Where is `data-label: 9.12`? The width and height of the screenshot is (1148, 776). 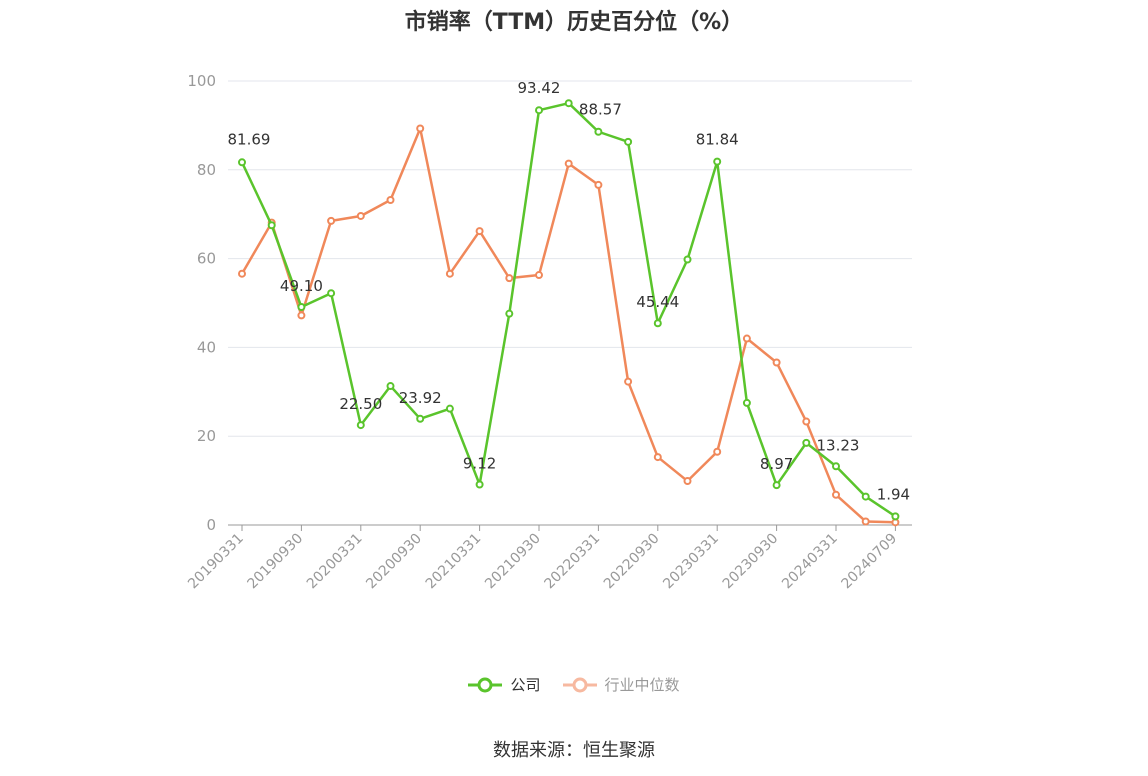
data-label: 9.12 is located at coordinates (479, 464).